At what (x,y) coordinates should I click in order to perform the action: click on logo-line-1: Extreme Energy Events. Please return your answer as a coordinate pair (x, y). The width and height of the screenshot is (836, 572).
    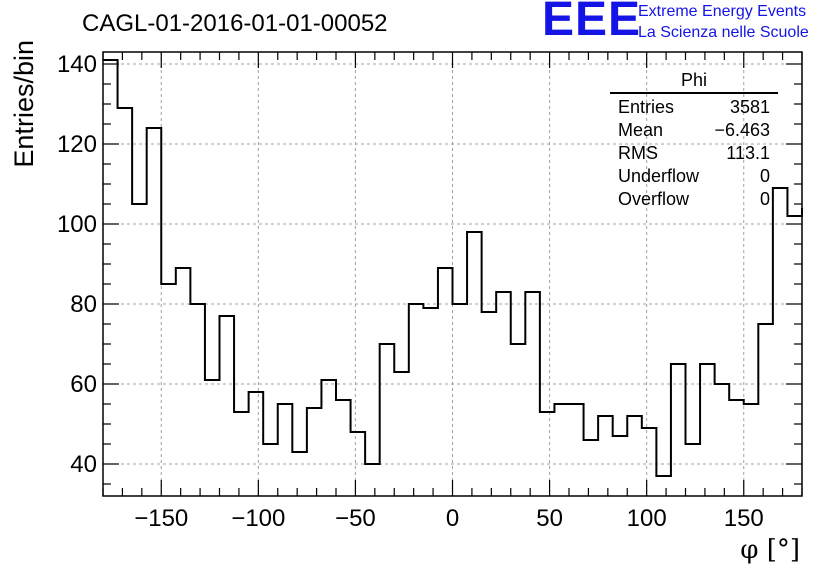
    Looking at the image, I should click on (722, 11).